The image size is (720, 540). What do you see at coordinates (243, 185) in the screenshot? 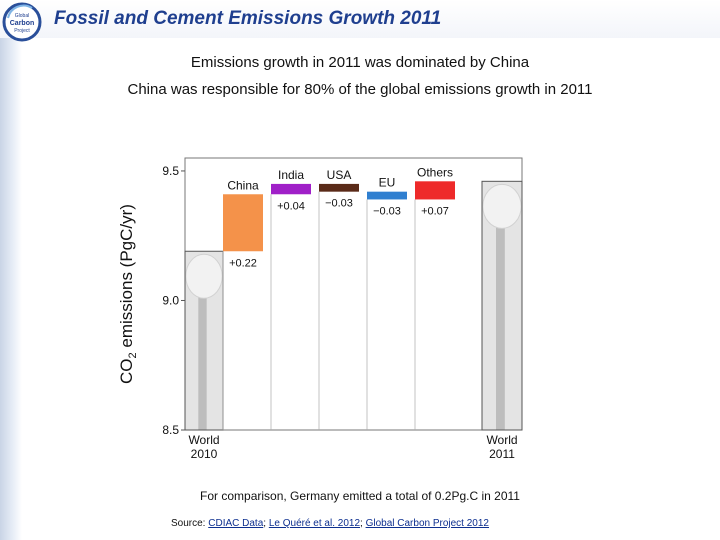
I see `category-label-china: China` at bounding box center [243, 185].